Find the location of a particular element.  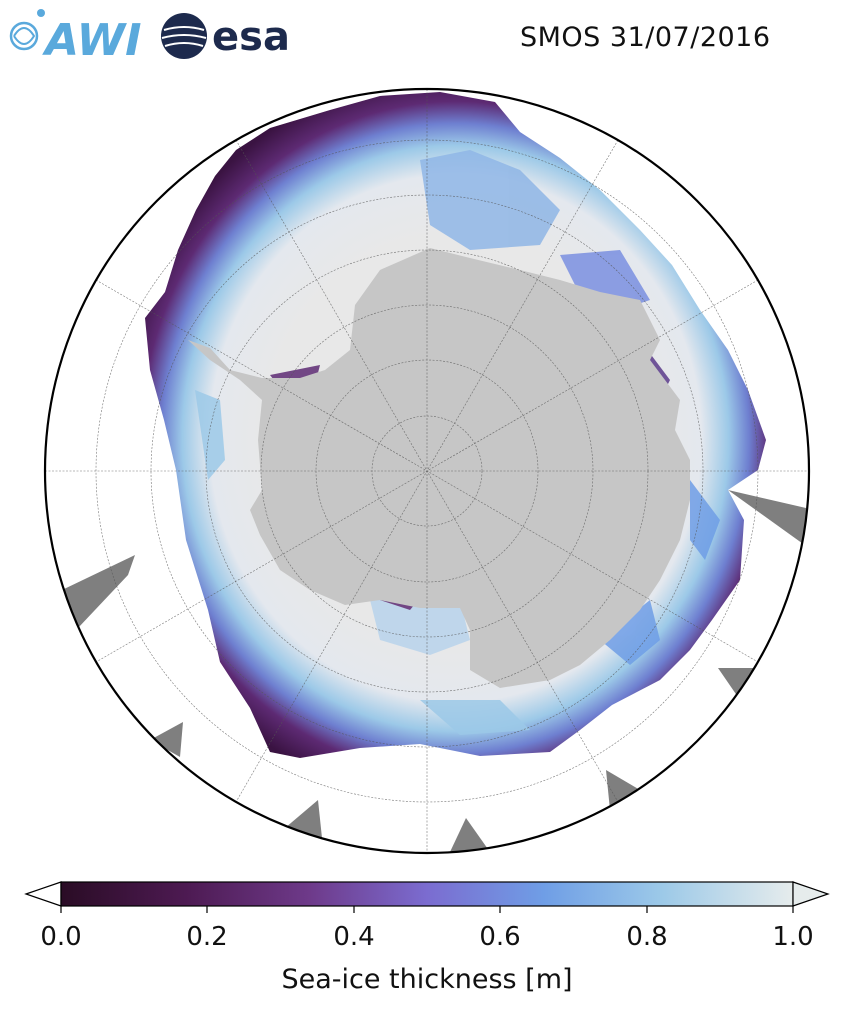

colorbar-tick-label: 0.2 is located at coordinates (207, 937).